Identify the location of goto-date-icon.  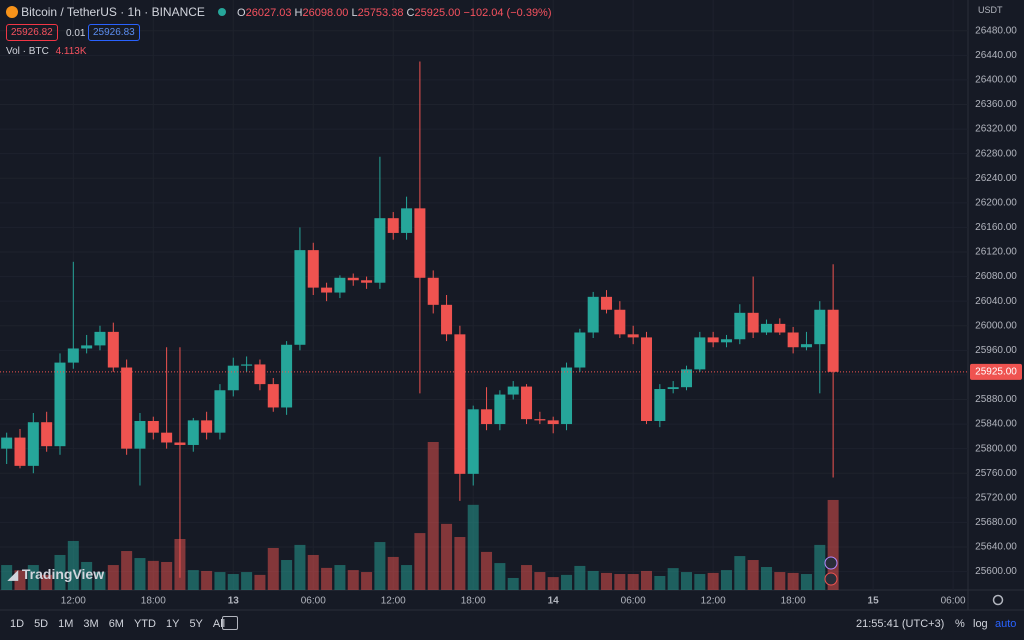
(230, 623).